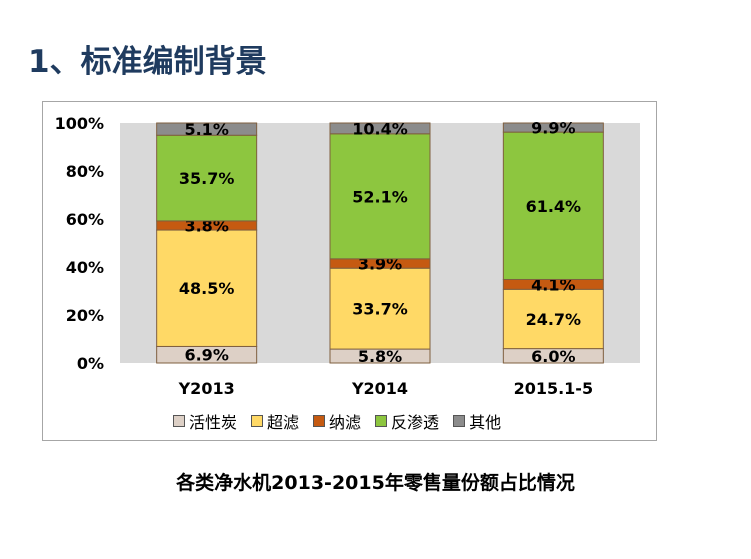 This screenshot has width=751, height=559. I want to click on data-label: 9.9%, so click(553, 128).